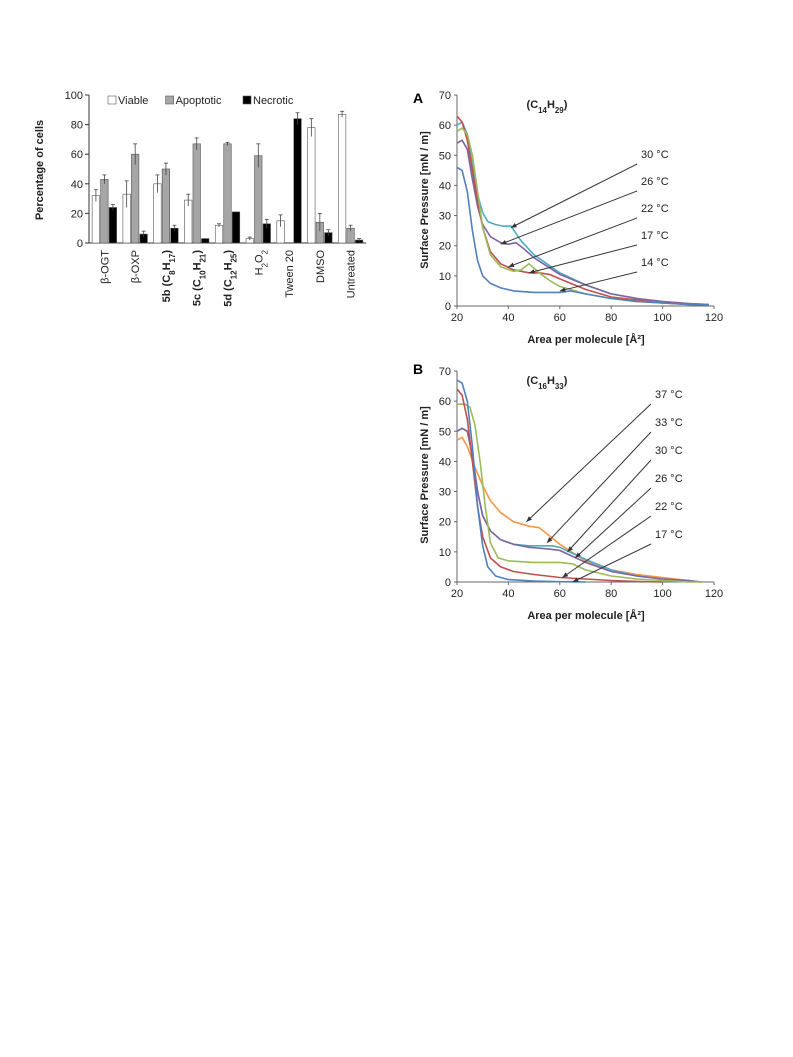  What do you see at coordinates (40, 170) in the screenshot?
I see `bar-y-axis-label: Percentage of cells` at bounding box center [40, 170].